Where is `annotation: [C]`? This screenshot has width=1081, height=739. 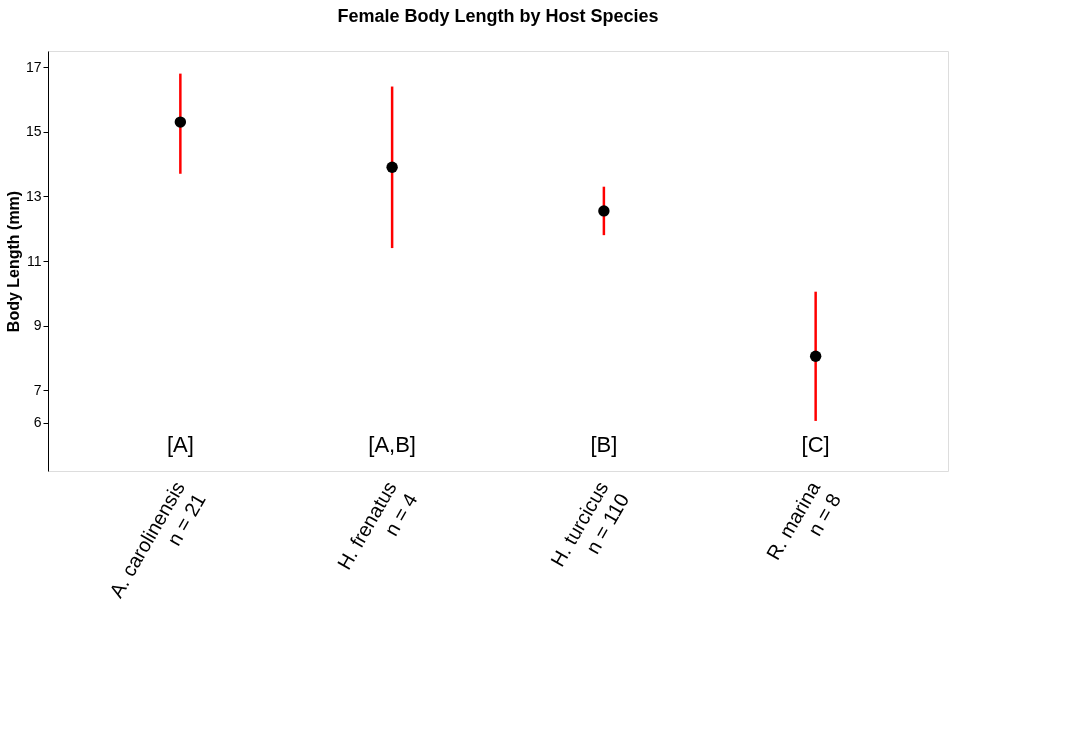 annotation: [C] is located at coordinates (815, 444).